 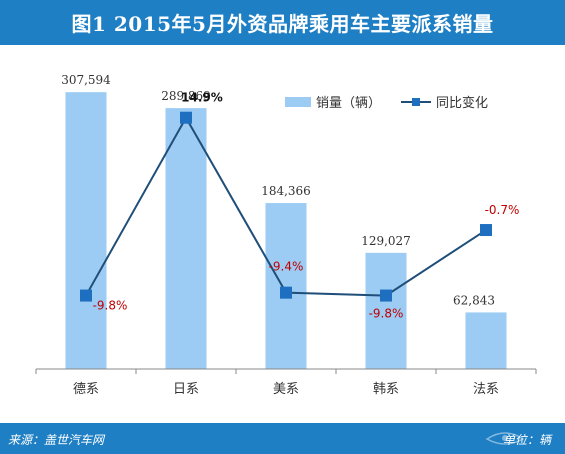 What do you see at coordinates (486, 389) in the screenshot?
I see `x-tick-label: 法系` at bounding box center [486, 389].